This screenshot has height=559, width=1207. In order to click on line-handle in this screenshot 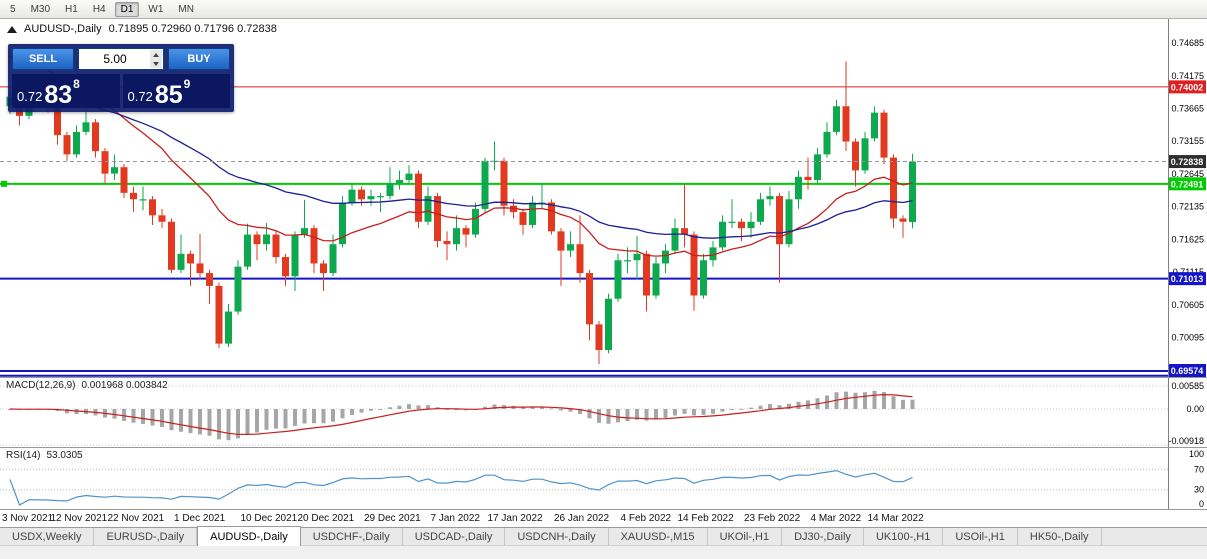, I will do `click(4, 183)`.